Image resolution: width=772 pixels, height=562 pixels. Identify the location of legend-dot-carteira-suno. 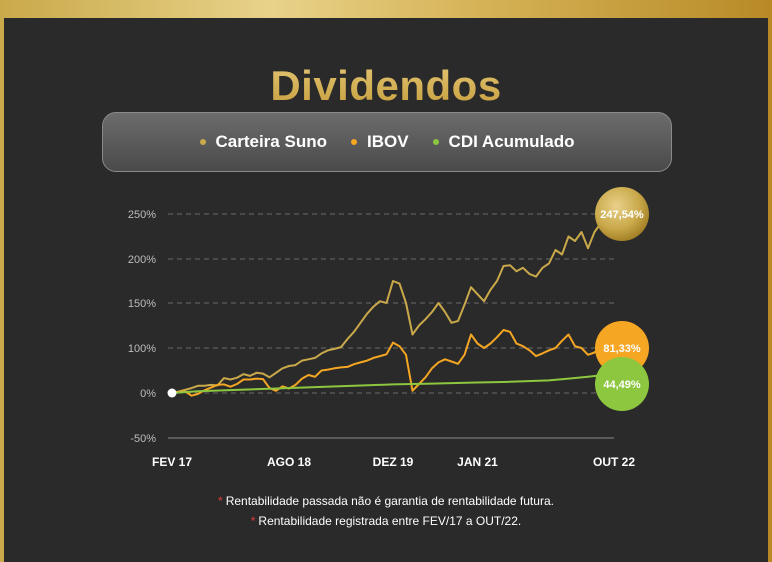
(202, 142).